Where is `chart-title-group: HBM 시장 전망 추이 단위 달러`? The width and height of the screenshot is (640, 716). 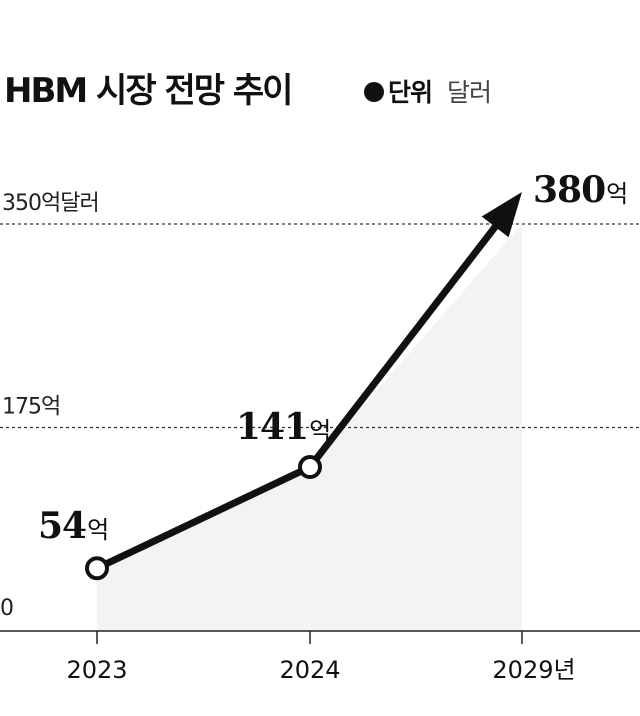
chart-title-group: HBM 시장 전망 추이 단위 달러 is located at coordinates (248, 91).